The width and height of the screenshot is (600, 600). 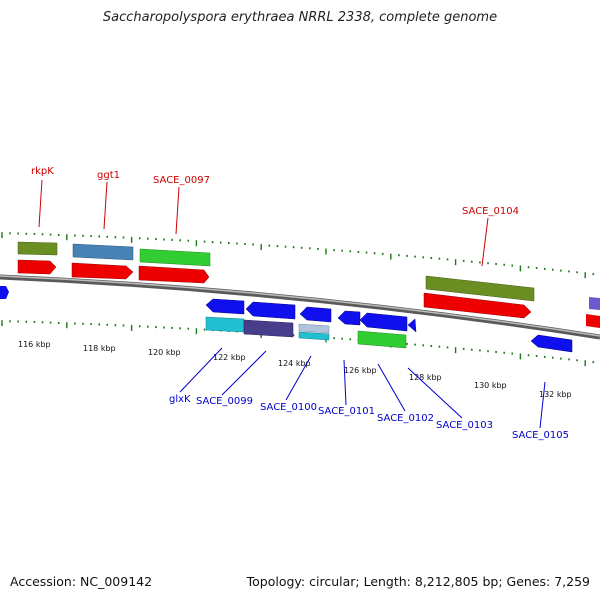 What do you see at coordinates (225, 306) in the screenshot?
I see `gene-arrow-glxK` at bounding box center [225, 306].